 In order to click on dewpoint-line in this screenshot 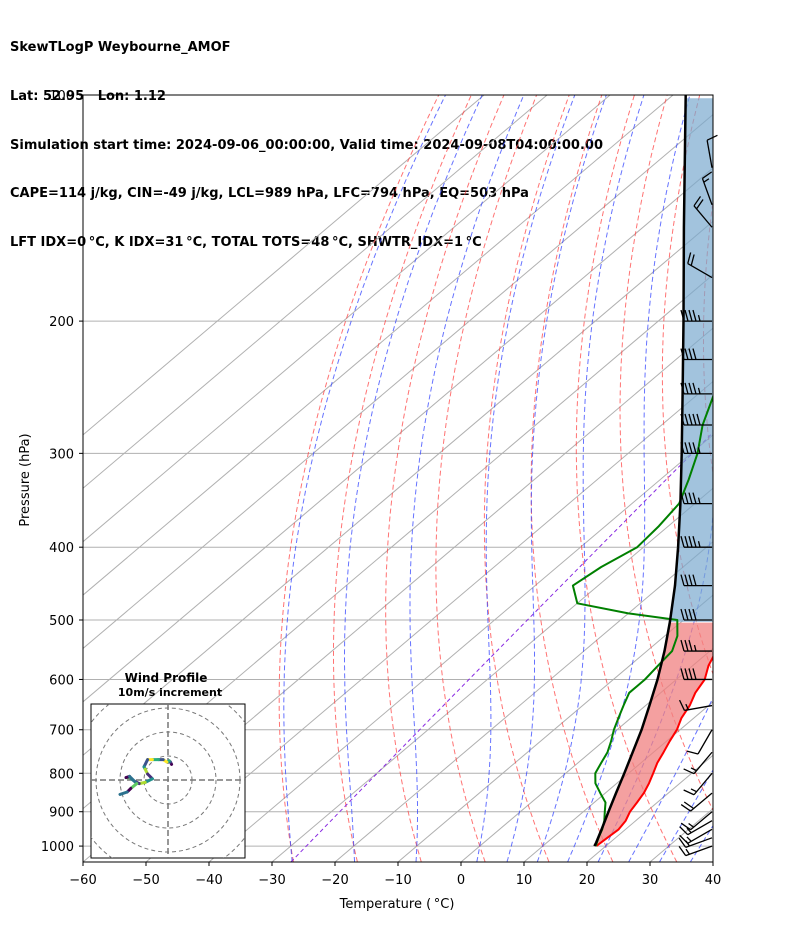, I will do `click(642, 620)`.